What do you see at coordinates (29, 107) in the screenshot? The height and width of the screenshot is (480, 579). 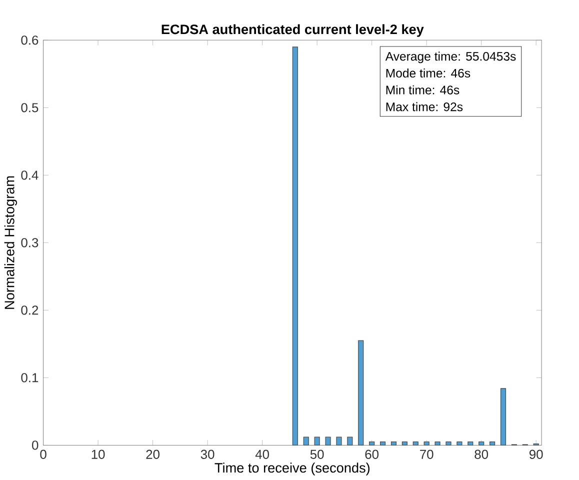 I see `y-tick-label: 0.5` at bounding box center [29, 107].